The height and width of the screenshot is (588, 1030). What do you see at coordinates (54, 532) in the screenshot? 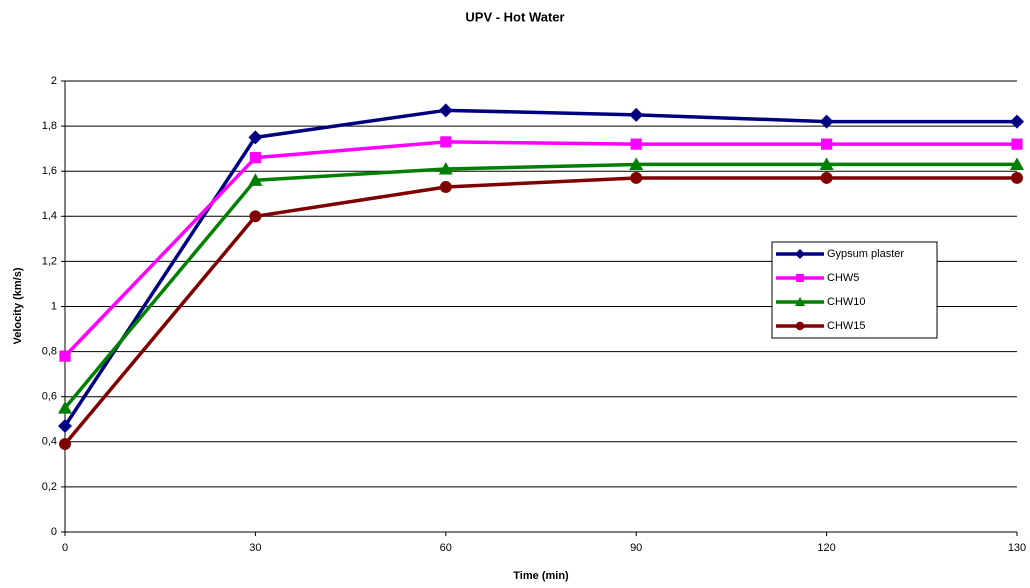
I see `y-tick-label: 0` at bounding box center [54, 532].